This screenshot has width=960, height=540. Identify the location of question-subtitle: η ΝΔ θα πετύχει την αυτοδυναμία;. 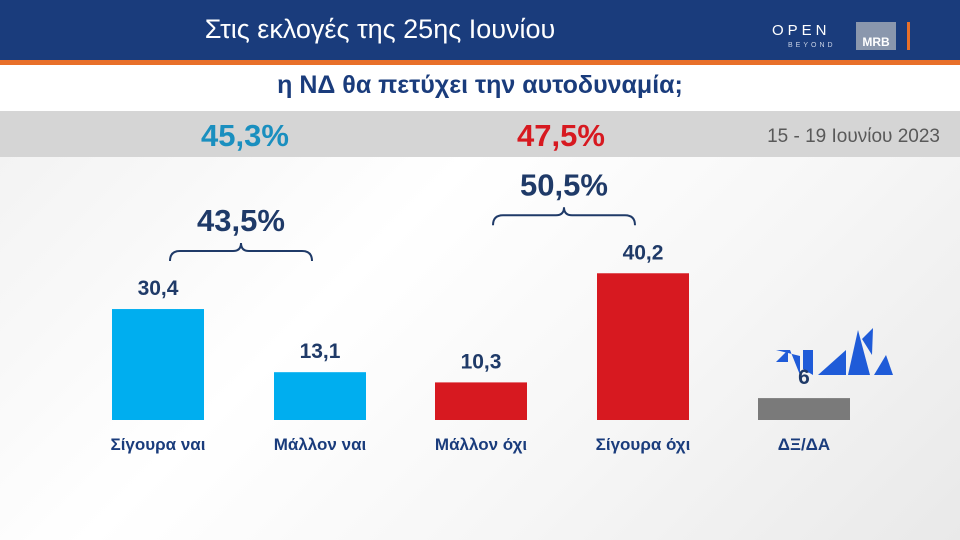
(480, 88).